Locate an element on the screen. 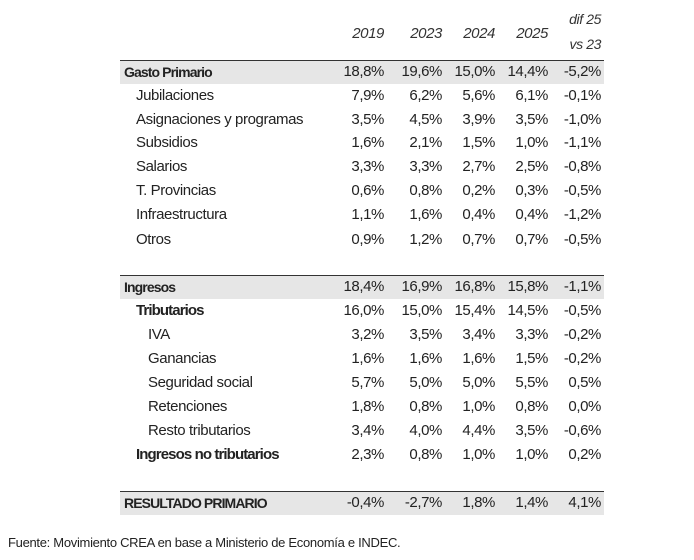 This screenshot has width=694, height=560. column-header: 2019 is located at coordinates (368, 33).